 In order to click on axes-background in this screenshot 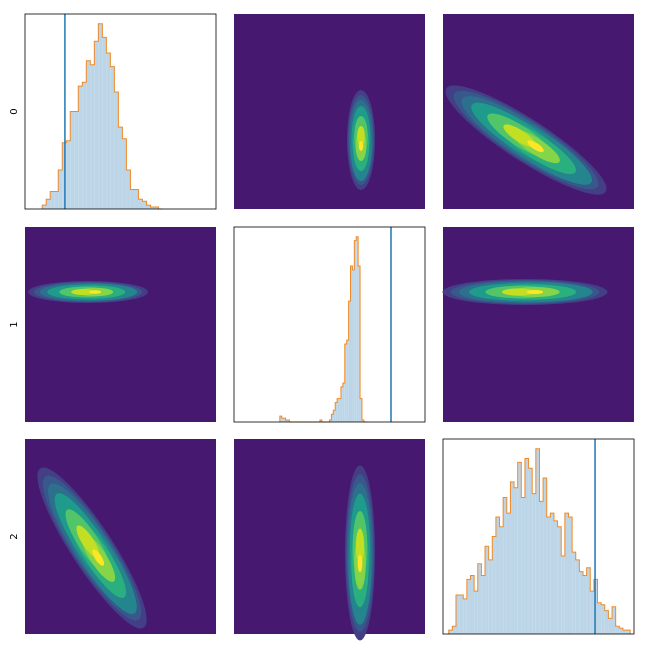, I will do `click(329, 324)`.